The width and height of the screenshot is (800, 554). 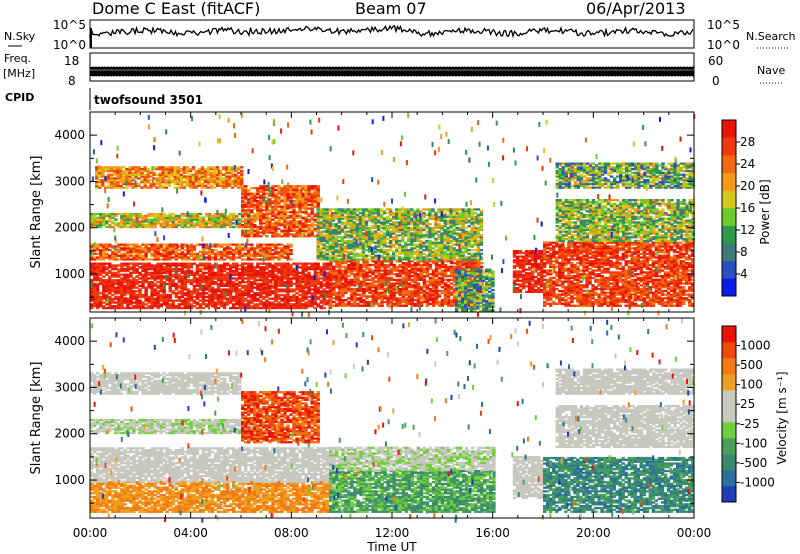 I want to click on nsearch-tick-top: 10^5, so click(x=723, y=25).